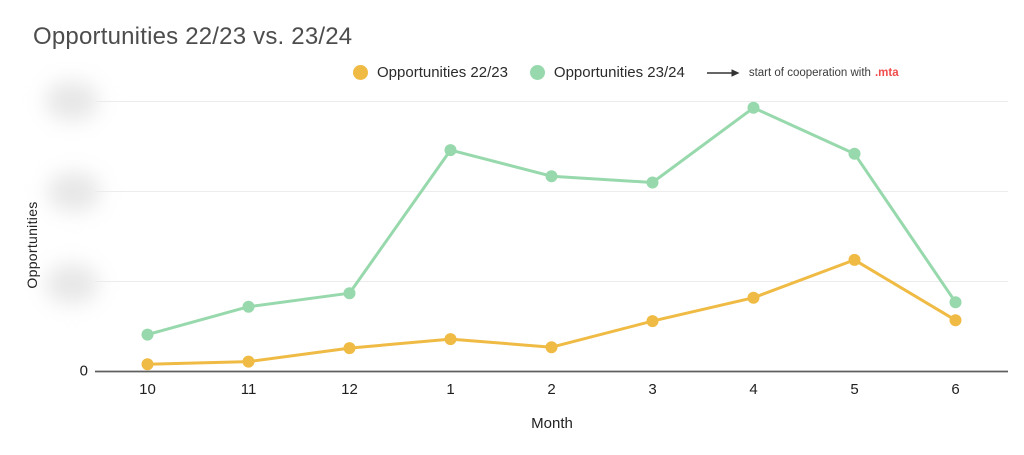 This screenshot has height=455, width=1024. I want to click on legend-label-2223: Opportunities 22/23, so click(442, 72).